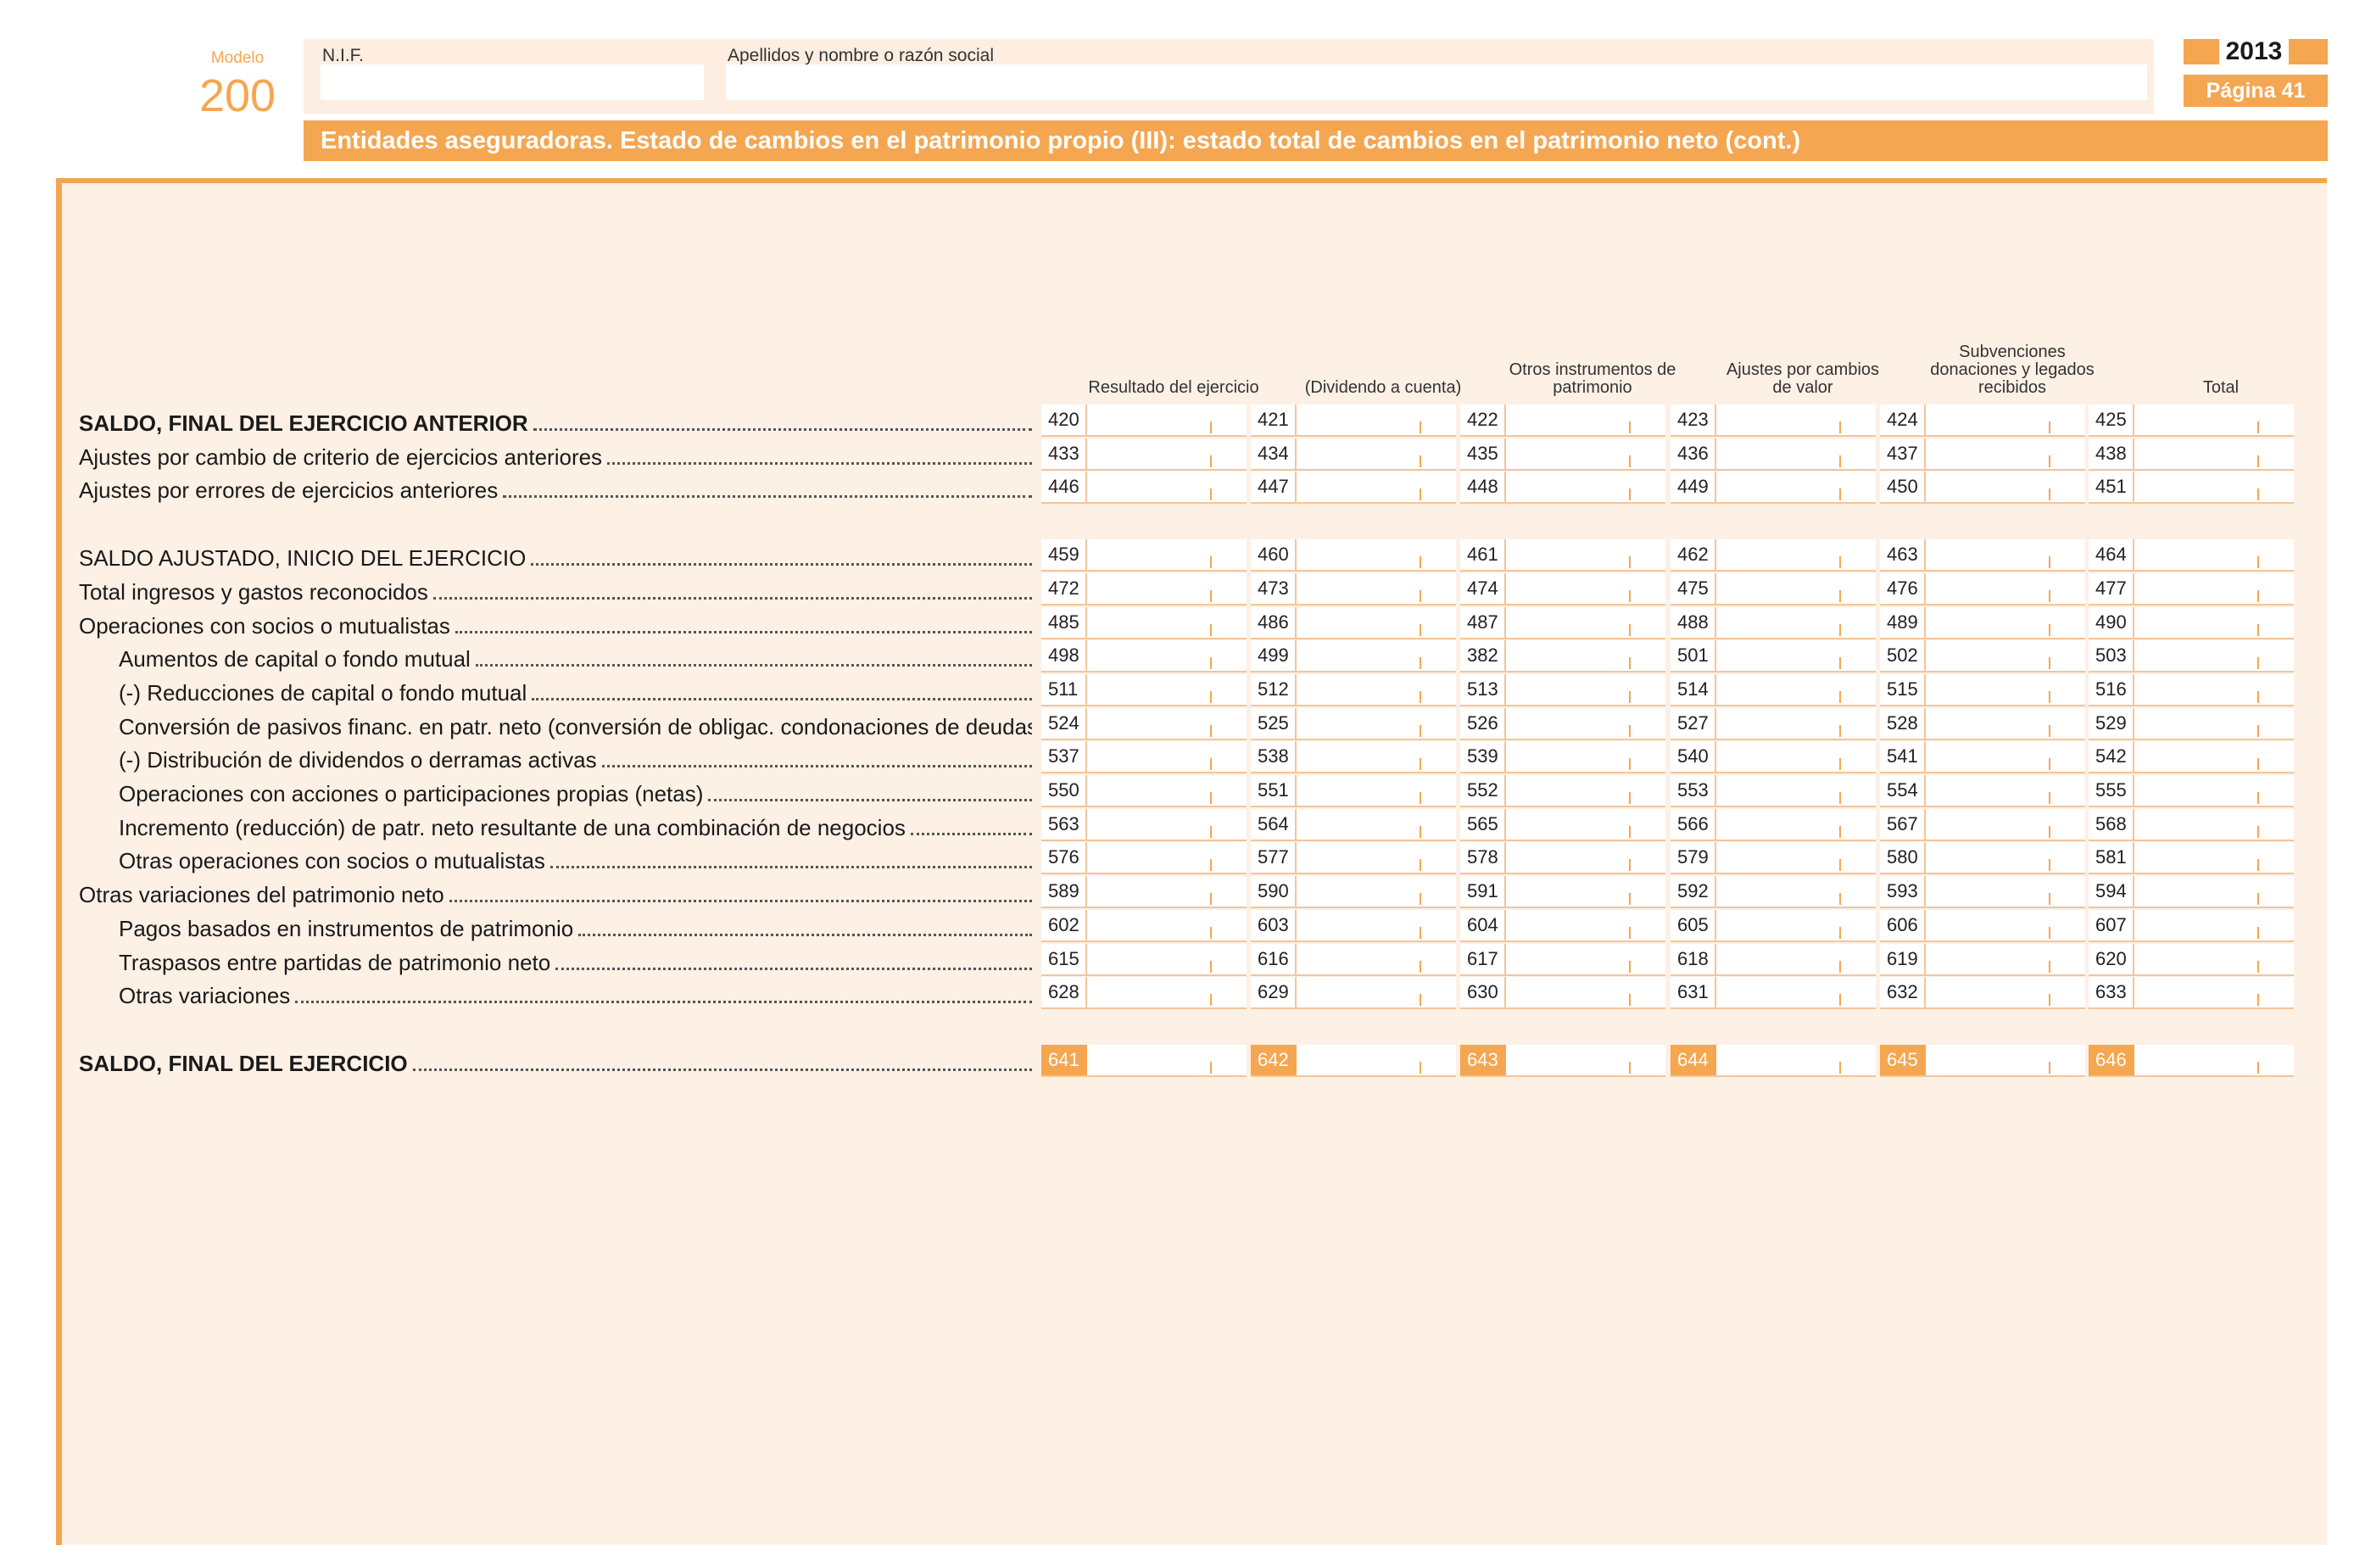  Describe the element at coordinates (1982, 690) in the screenshot. I see `amount-cell: 515` at that location.